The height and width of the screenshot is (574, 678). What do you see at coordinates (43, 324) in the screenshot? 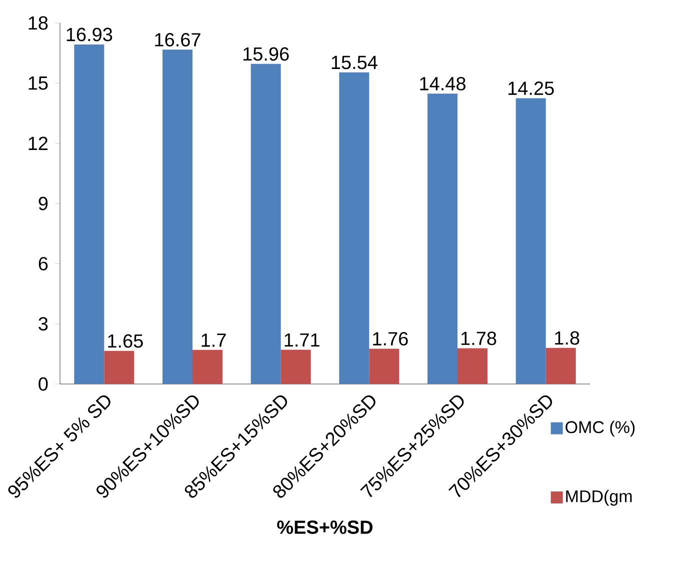
I see `y-tick-label: 3` at bounding box center [43, 324].